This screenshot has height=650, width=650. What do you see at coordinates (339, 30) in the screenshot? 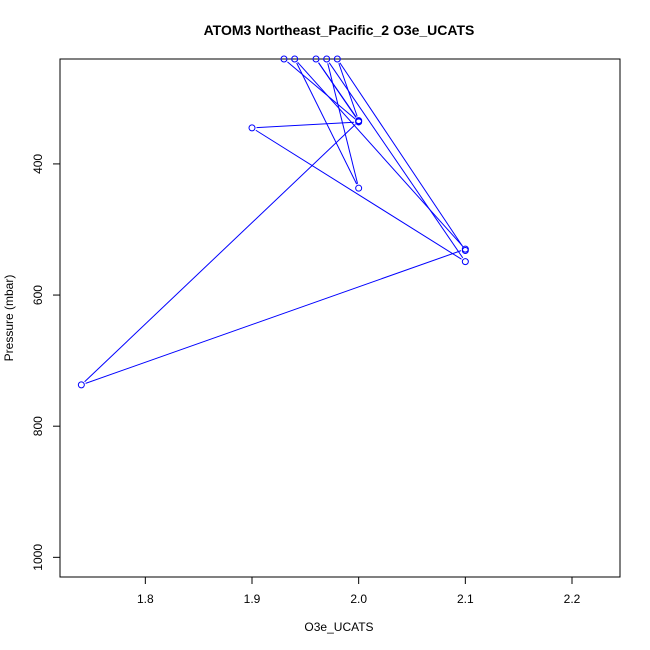
I see `chart-title: ATOM3 Northeast_Pacific_2 O3e_UCATS` at bounding box center [339, 30].